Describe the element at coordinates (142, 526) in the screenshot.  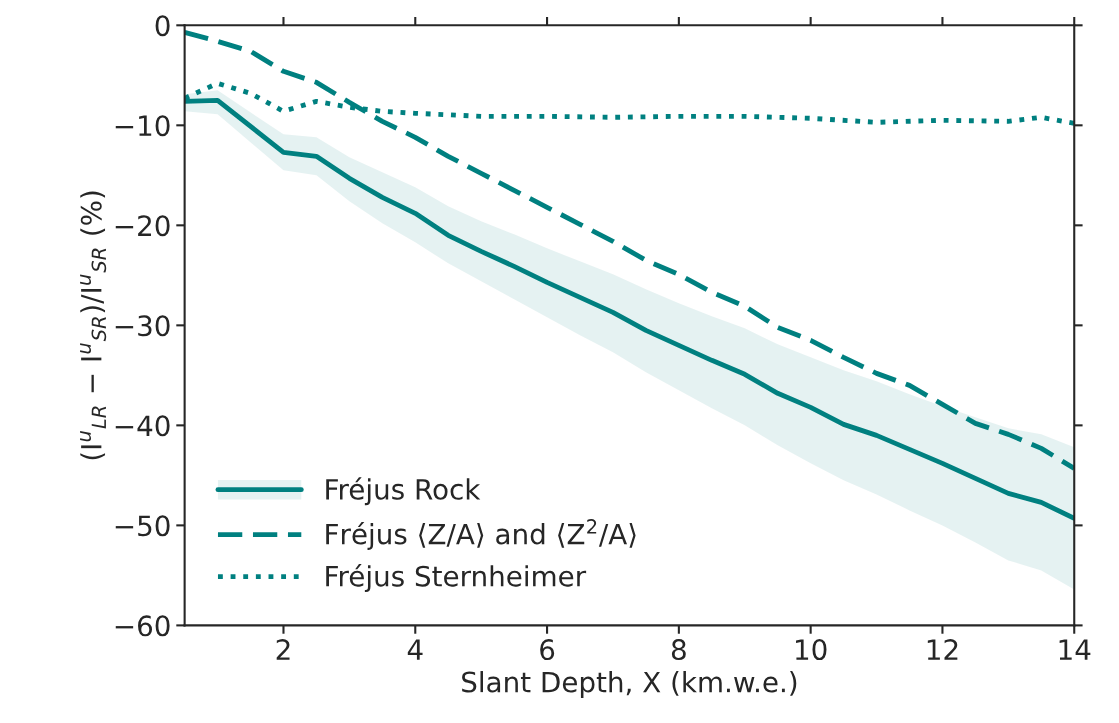
I see `y-tick-label: −50` at that location.